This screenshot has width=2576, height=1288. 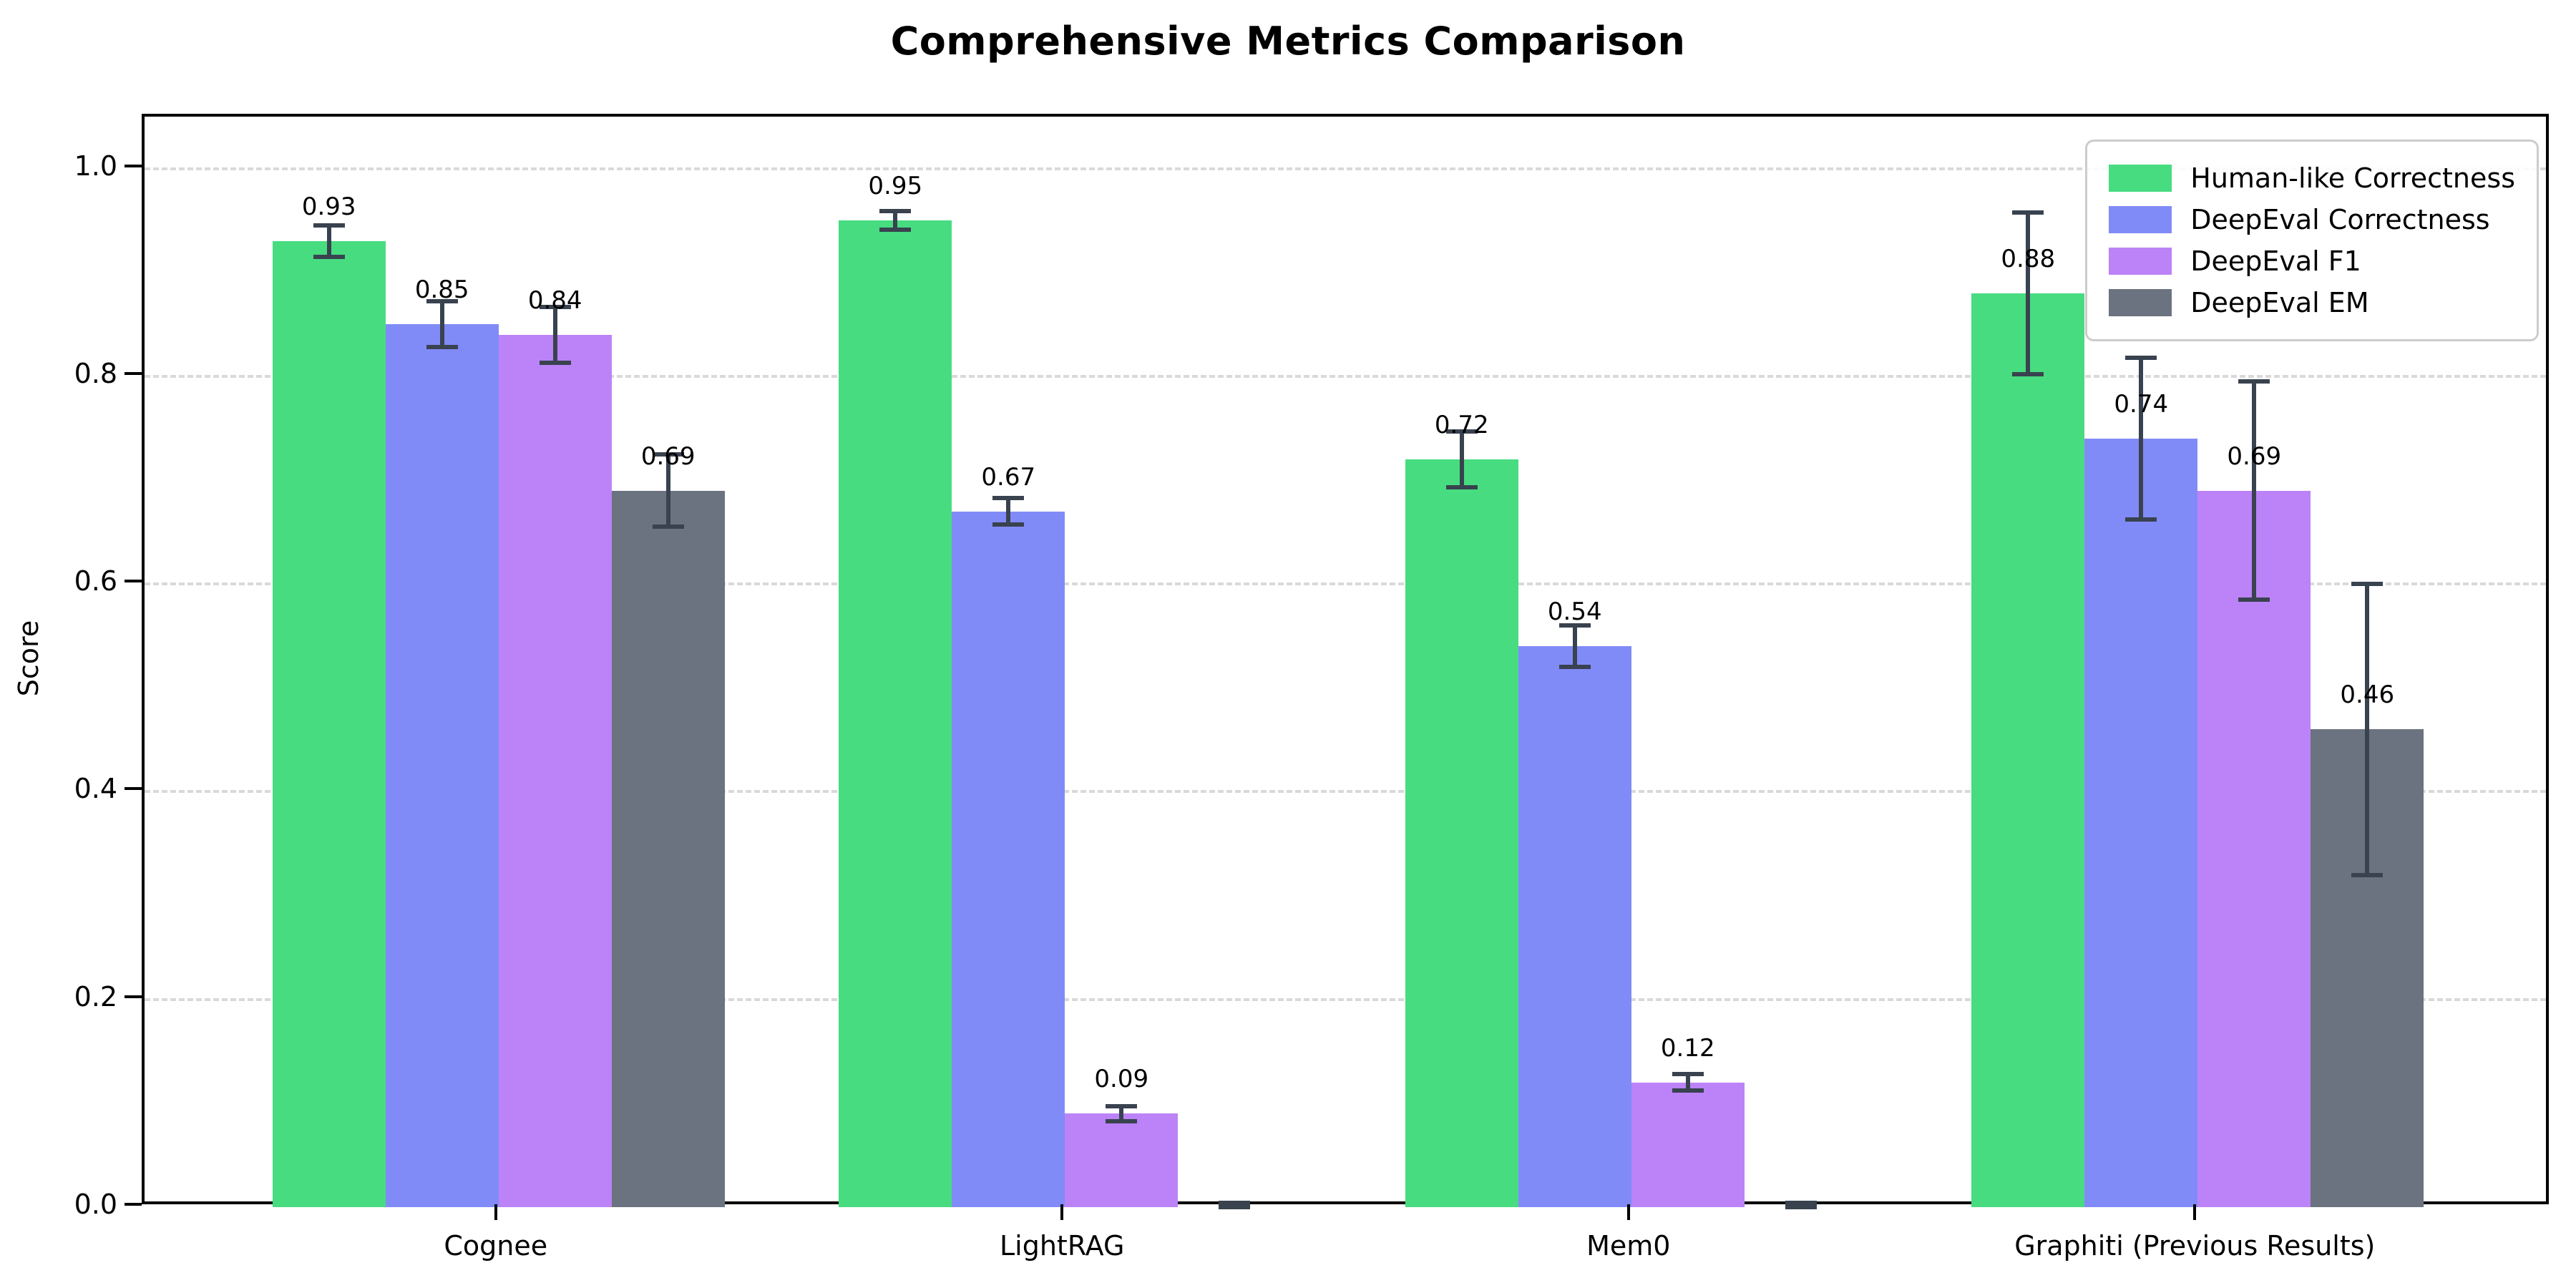 What do you see at coordinates (2028, 258) in the screenshot?
I see `bar-value-label: 0.88` at bounding box center [2028, 258].